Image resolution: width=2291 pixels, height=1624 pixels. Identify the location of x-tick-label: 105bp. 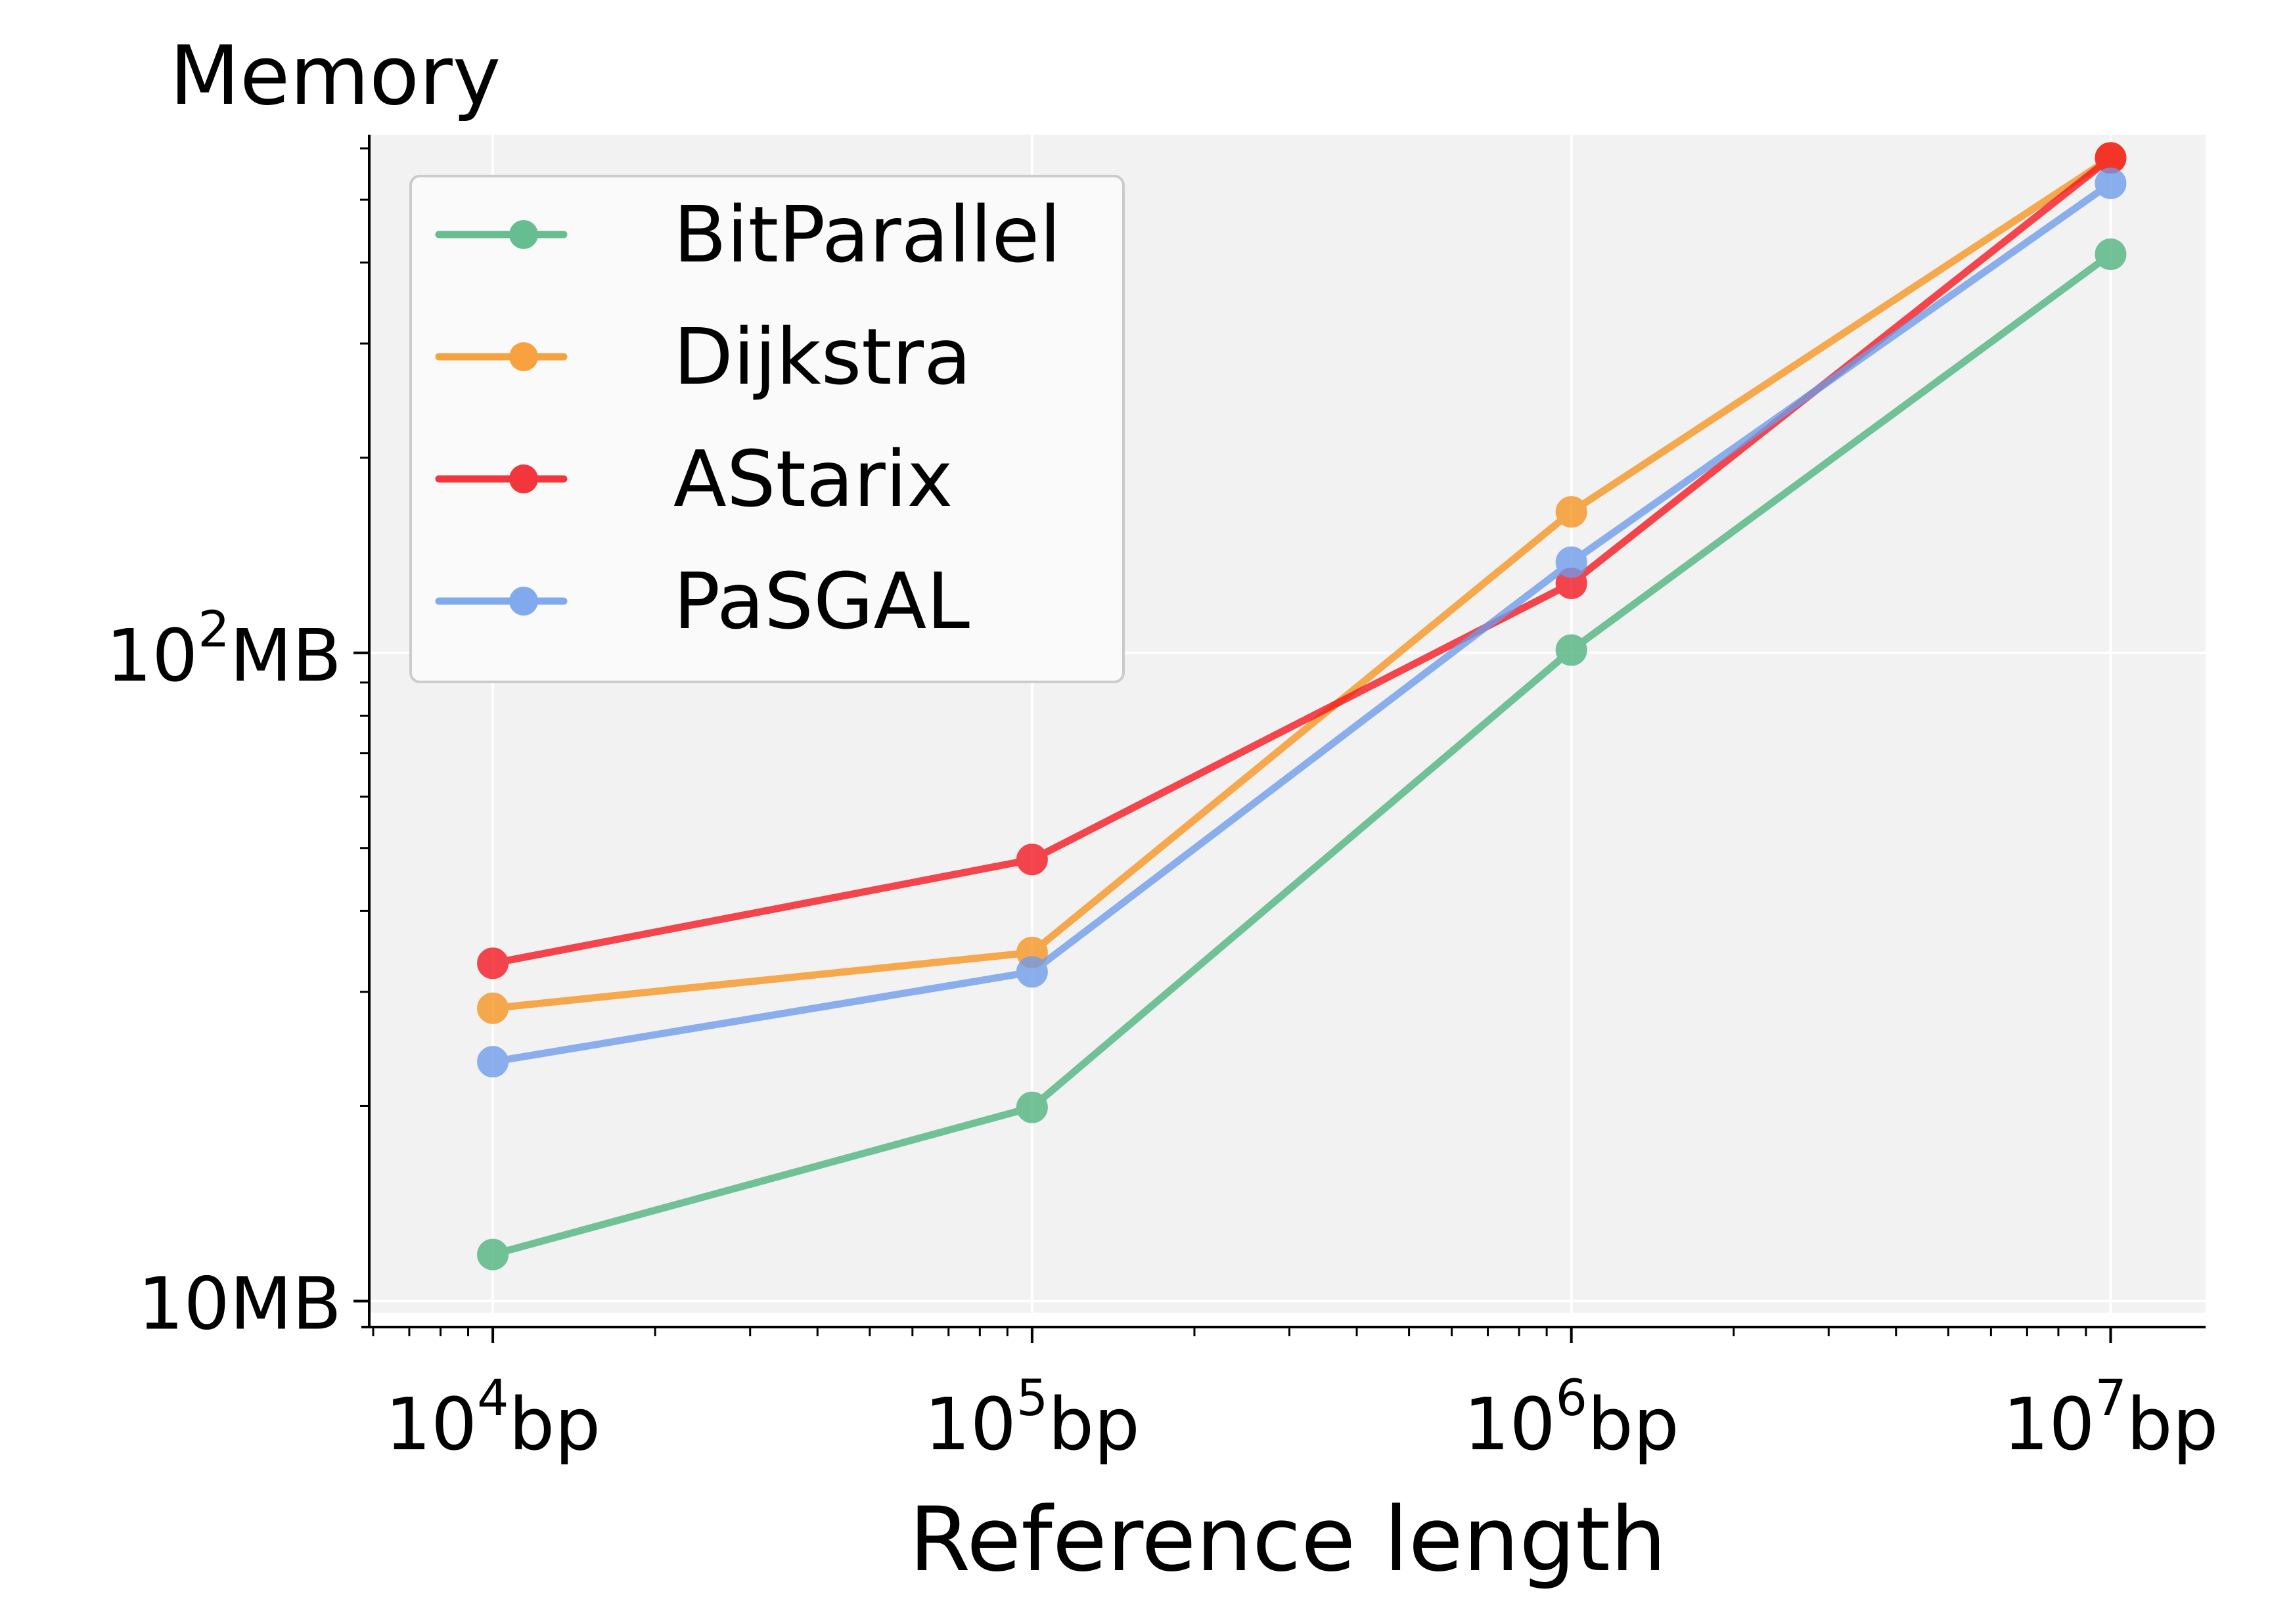
(1032, 1417).